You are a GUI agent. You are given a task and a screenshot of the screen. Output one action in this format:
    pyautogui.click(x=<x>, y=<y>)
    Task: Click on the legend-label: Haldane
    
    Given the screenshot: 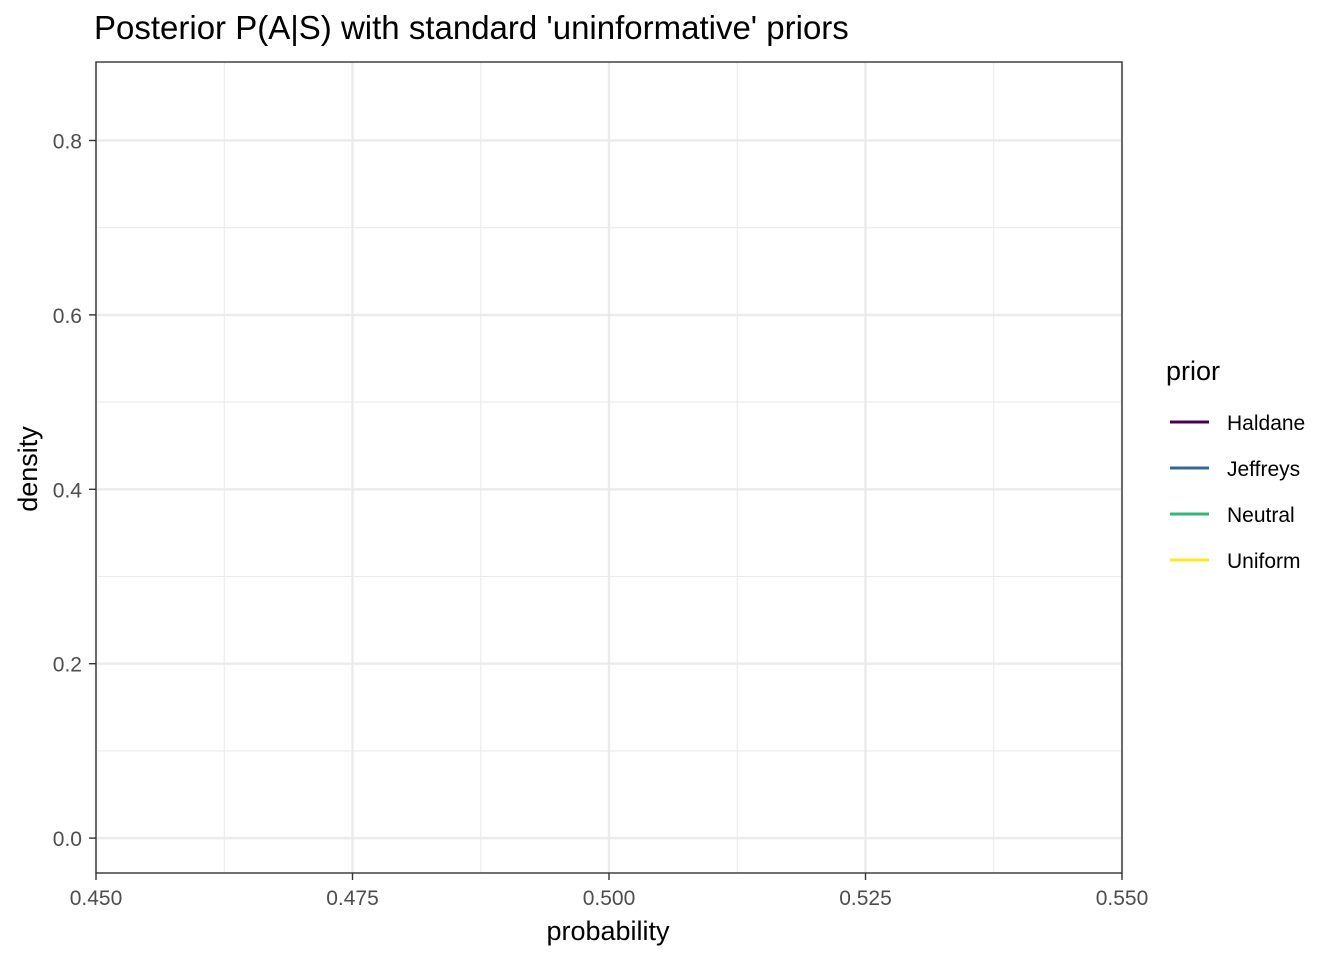 What is the action you would take?
    pyautogui.click(x=1266, y=423)
    